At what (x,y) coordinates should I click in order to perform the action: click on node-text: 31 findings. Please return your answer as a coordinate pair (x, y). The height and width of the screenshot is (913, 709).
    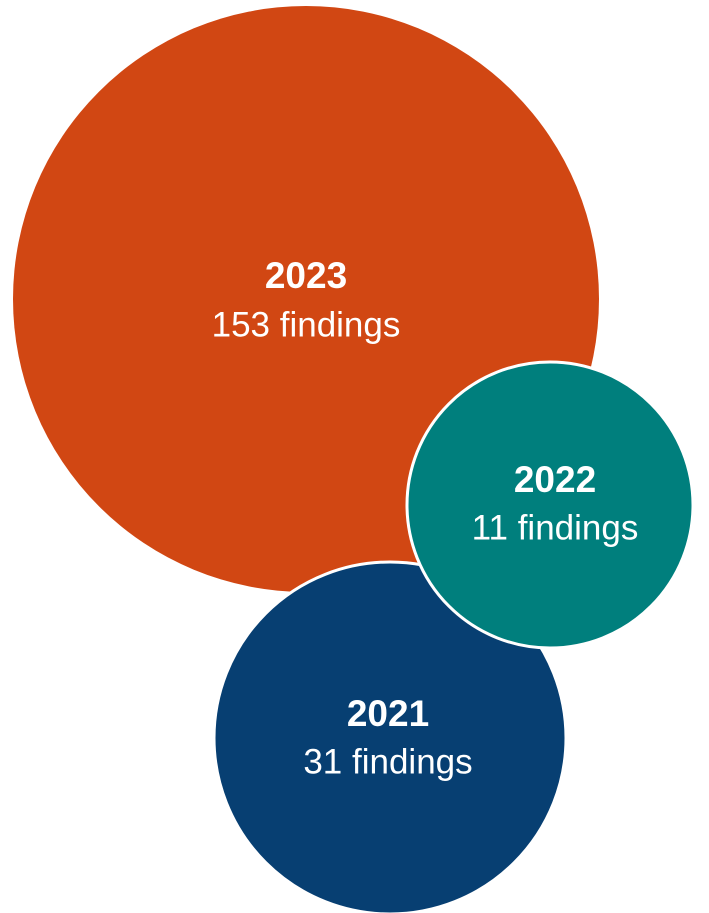
    Looking at the image, I should click on (387, 761).